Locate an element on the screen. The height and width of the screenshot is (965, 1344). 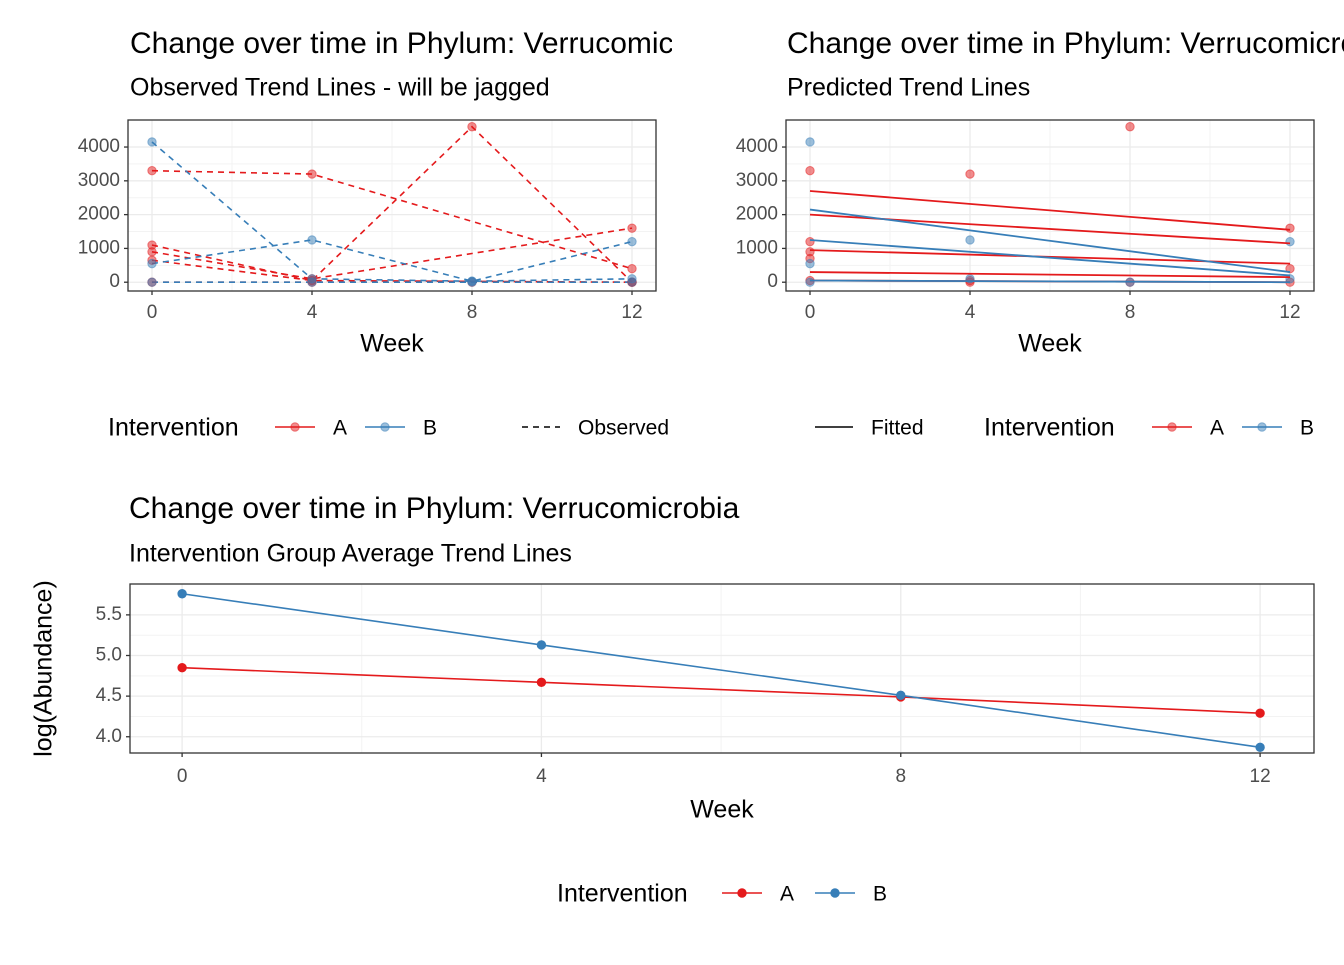
chart-subtitle: Observed Trend Lines - will be jagged is located at coordinates (340, 88).